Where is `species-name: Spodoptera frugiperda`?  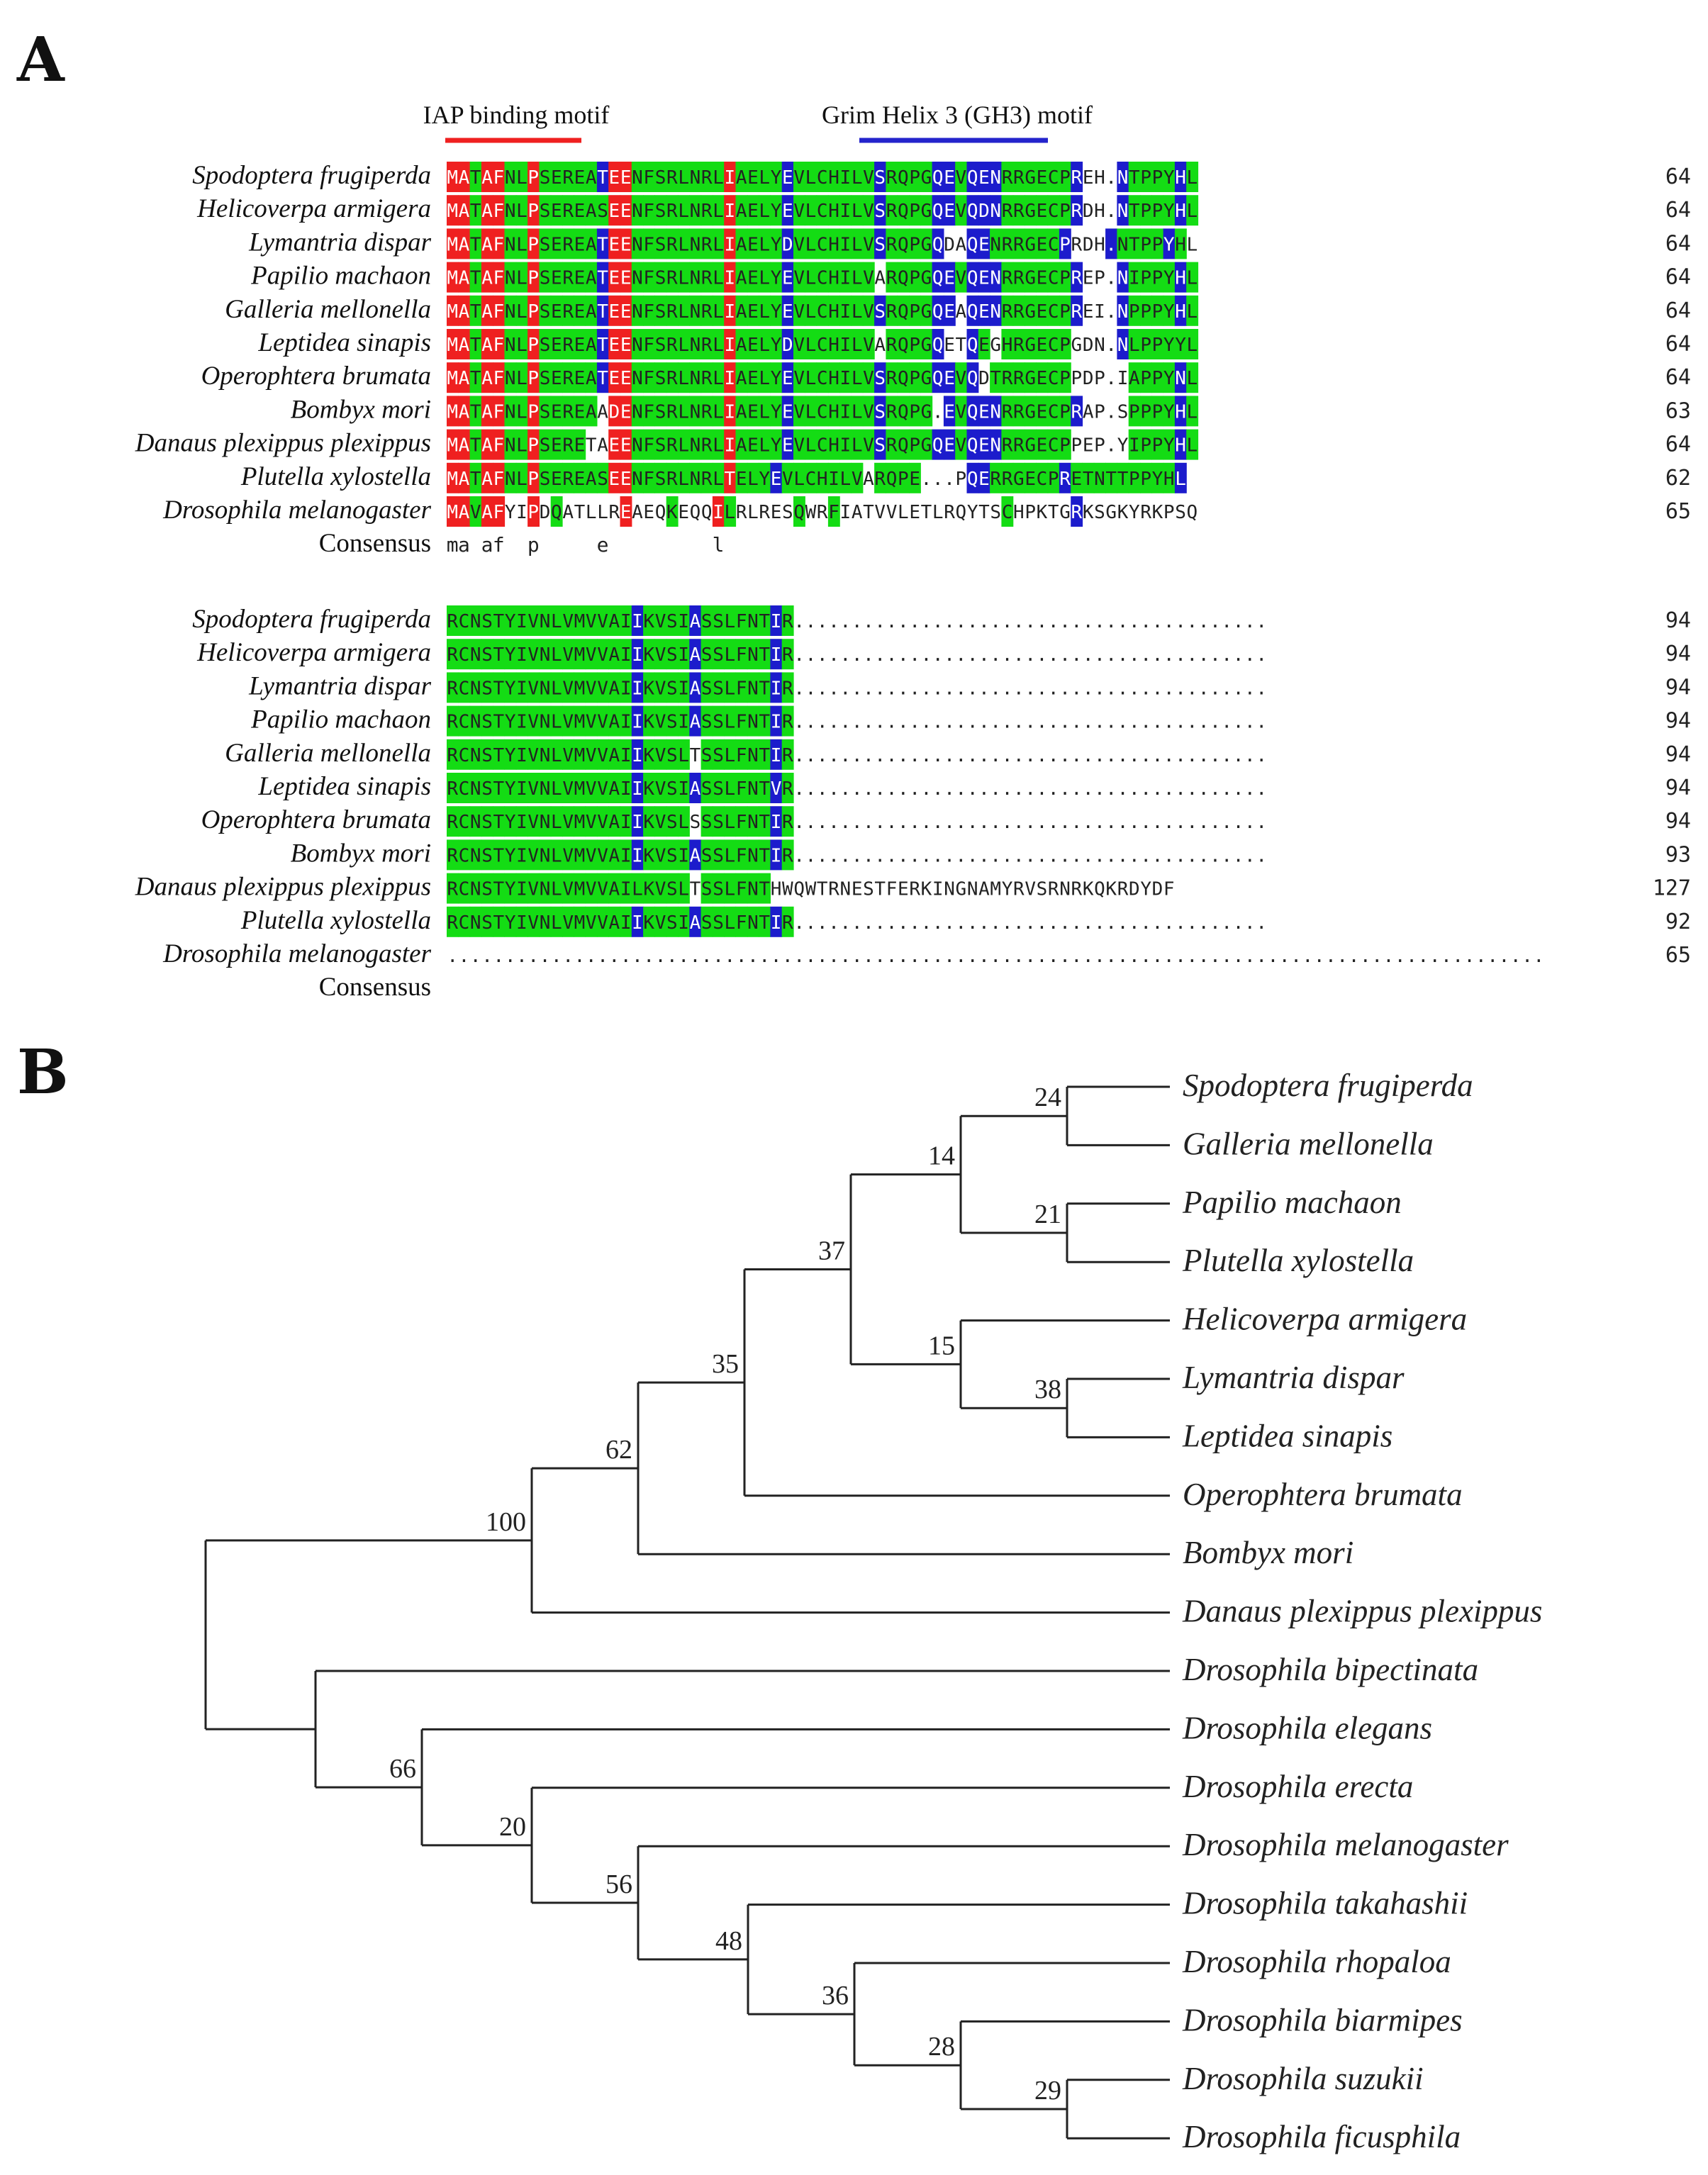 species-name: Spodoptera frugiperda is located at coordinates (311, 175).